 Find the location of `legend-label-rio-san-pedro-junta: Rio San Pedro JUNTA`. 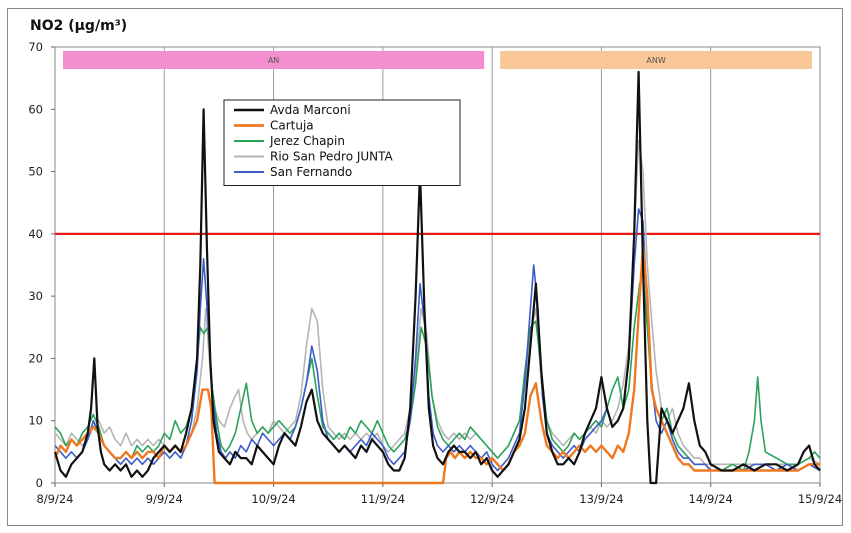

legend-label-rio-san-pedro-junta: Rio San Pedro JUNTA is located at coordinates (332, 157).